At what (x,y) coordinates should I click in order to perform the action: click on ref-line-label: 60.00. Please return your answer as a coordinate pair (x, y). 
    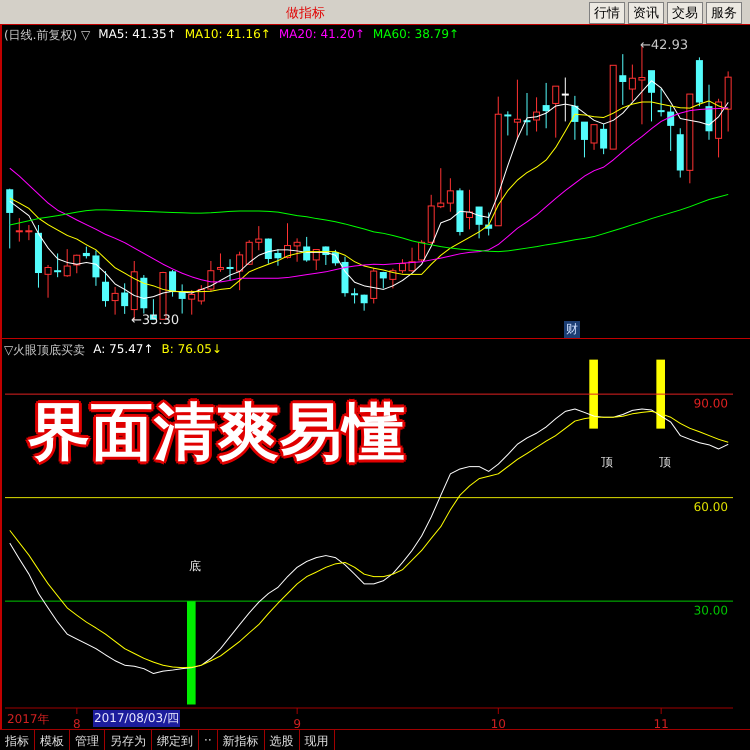
    Looking at the image, I should click on (711, 507).